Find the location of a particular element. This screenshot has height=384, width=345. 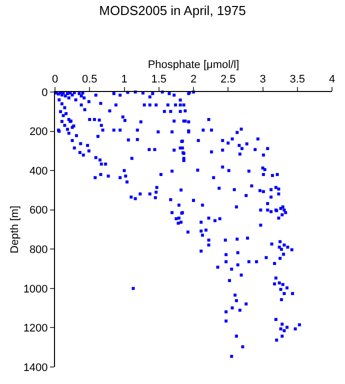

x-tick-label: 2.5 is located at coordinates (228, 80).